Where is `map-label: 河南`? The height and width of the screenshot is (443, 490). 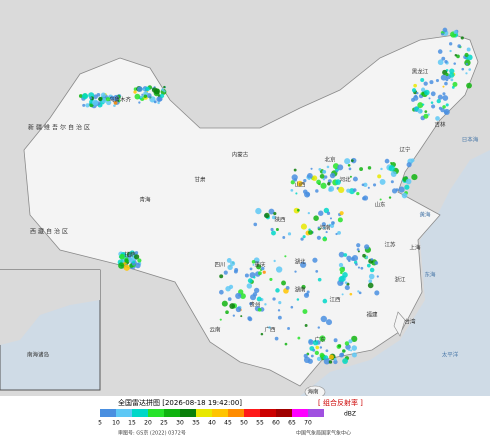
map-label: 河南 is located at coordinates (325, 228).